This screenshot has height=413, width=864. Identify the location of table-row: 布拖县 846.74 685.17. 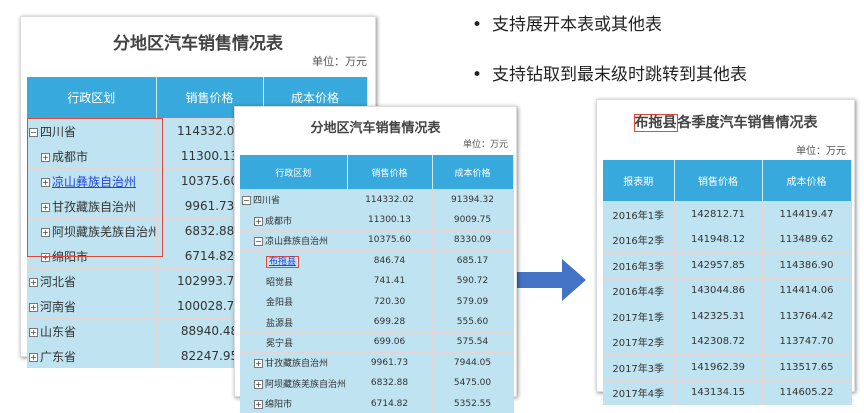
(377, 261).